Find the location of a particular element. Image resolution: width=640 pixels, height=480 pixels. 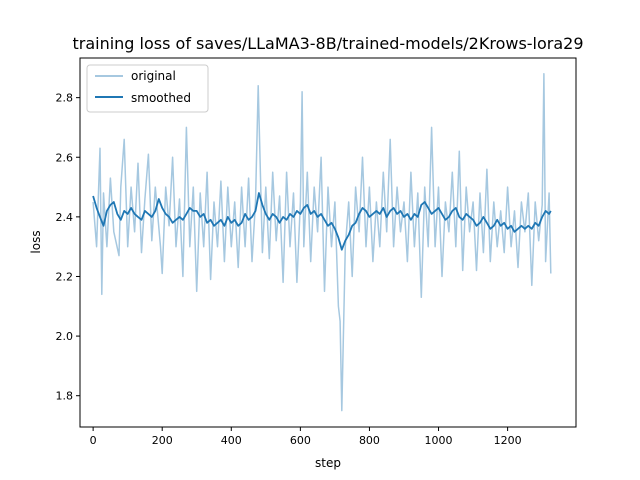

x-tick-label: 0 is located at coordinates (93, 440).